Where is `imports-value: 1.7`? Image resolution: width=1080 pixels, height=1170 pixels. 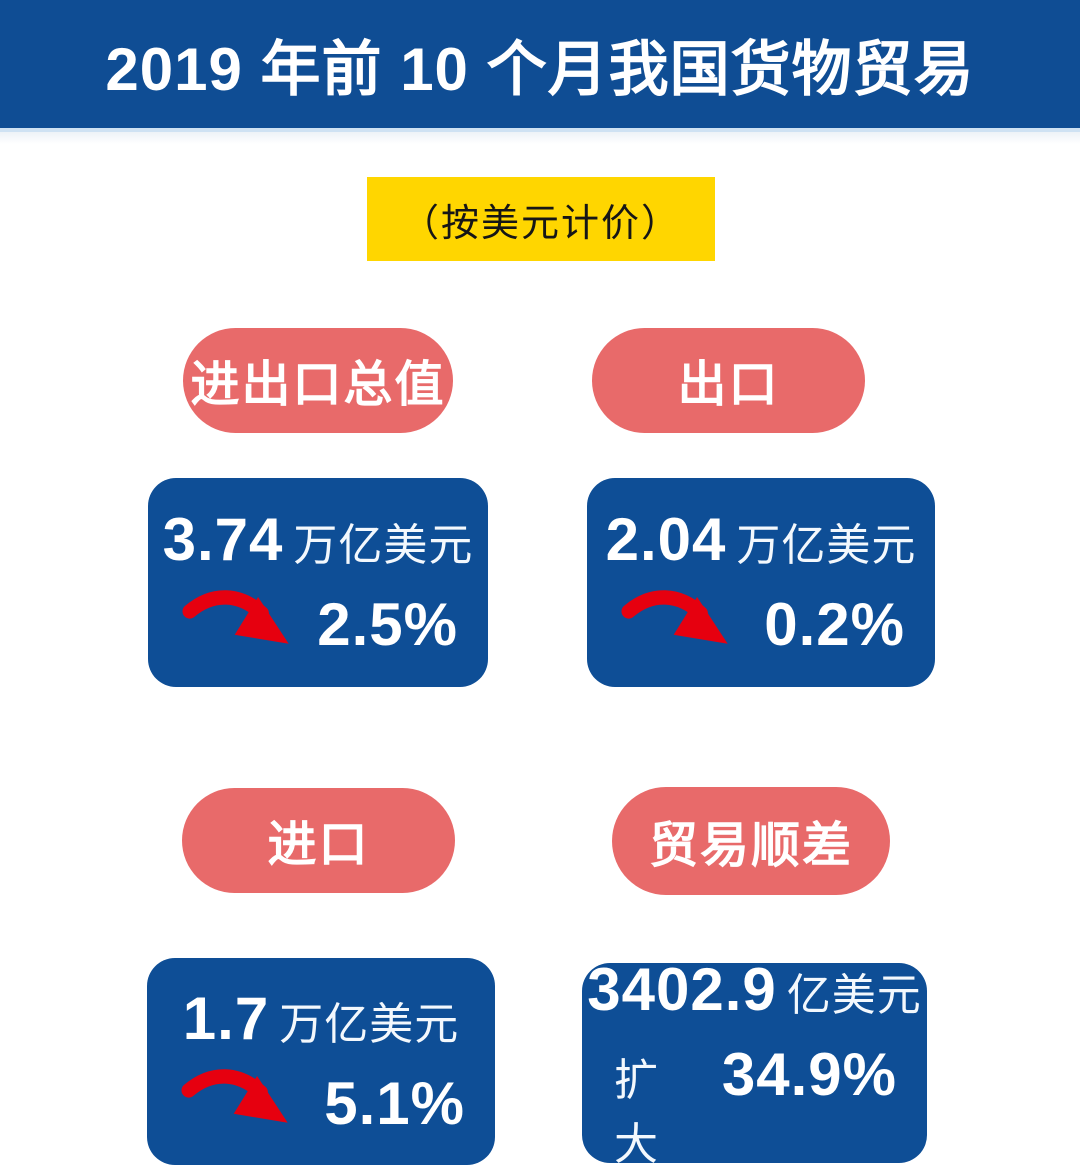
imports-value: 1.7 is located at coordinates (226, 1018).